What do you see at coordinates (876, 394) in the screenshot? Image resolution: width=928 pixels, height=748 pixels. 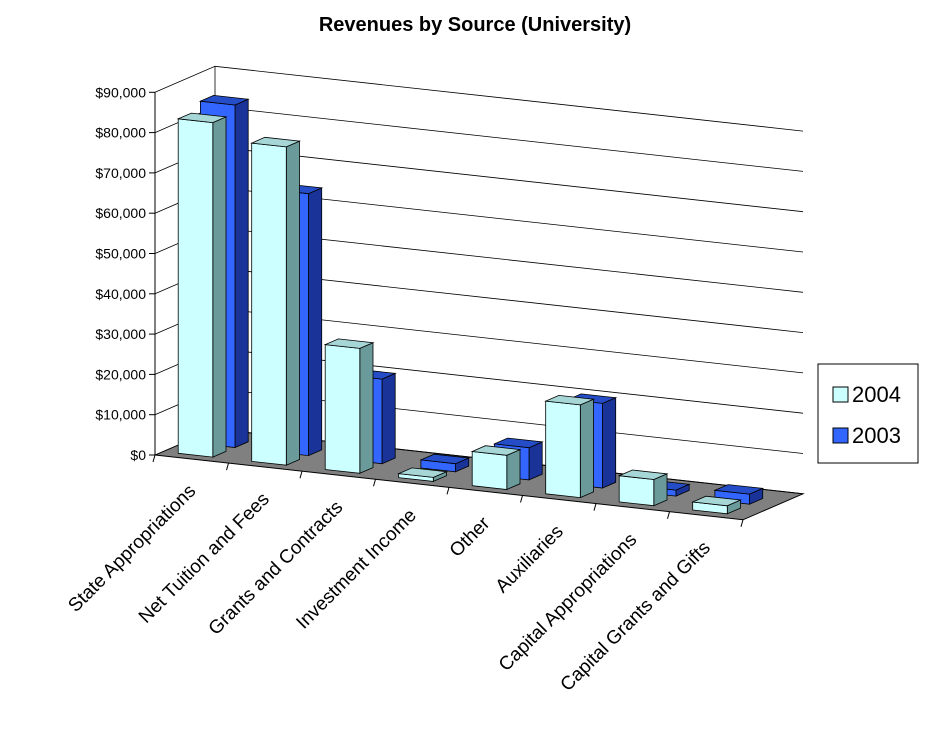 I see `legend-label-2004: 2004` at bounding box center [876, 394].